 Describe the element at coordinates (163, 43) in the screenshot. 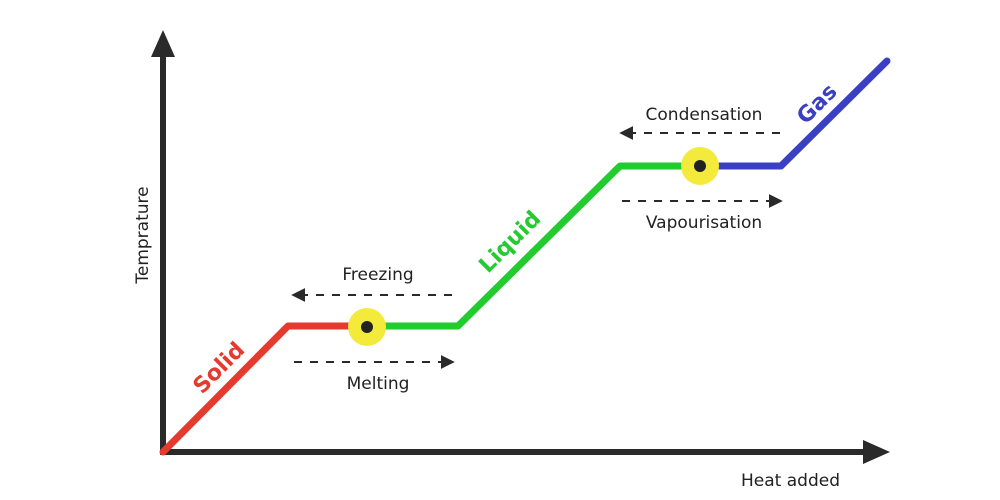

I see `y-axis-arrowhead` at that location.